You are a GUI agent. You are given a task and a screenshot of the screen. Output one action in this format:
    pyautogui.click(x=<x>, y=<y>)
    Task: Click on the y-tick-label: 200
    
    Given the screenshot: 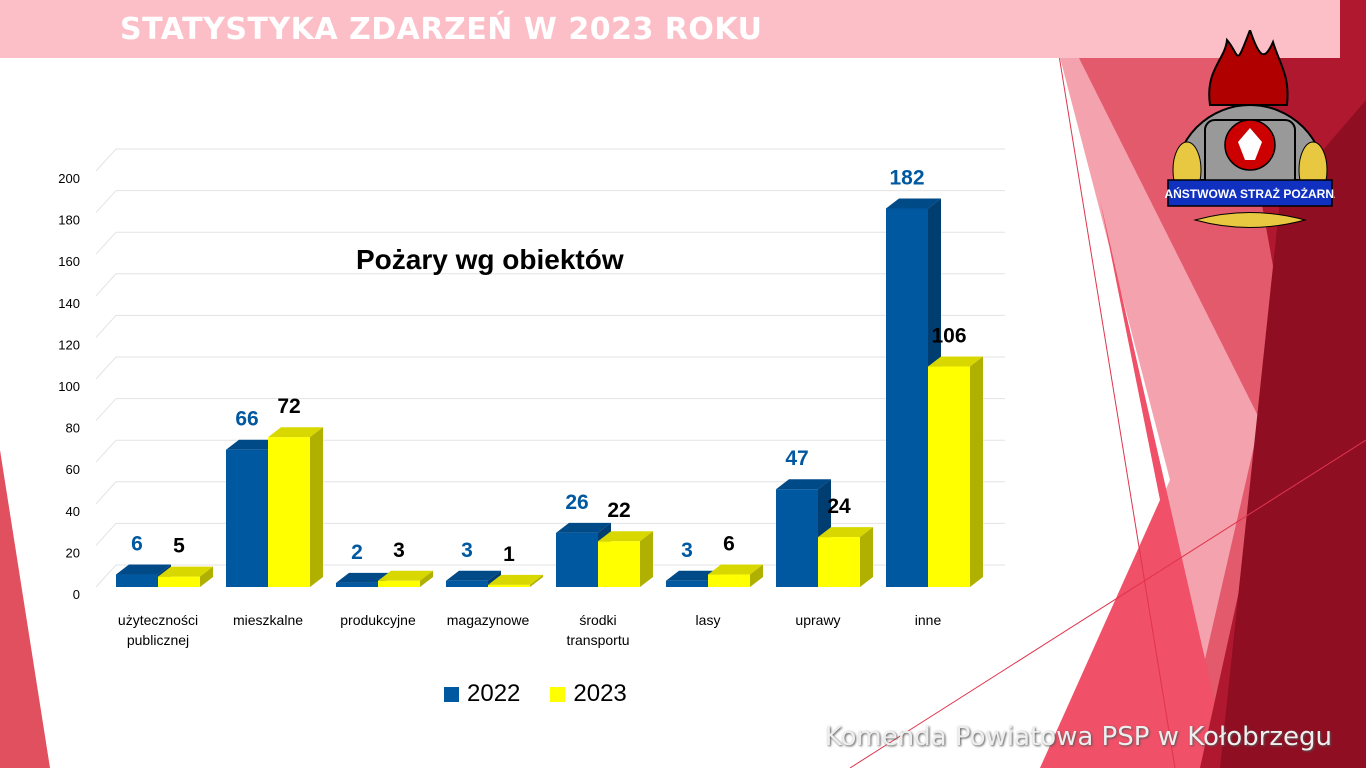 What is the action you would take?
    pyautogui.click(x=69, y=178)
    